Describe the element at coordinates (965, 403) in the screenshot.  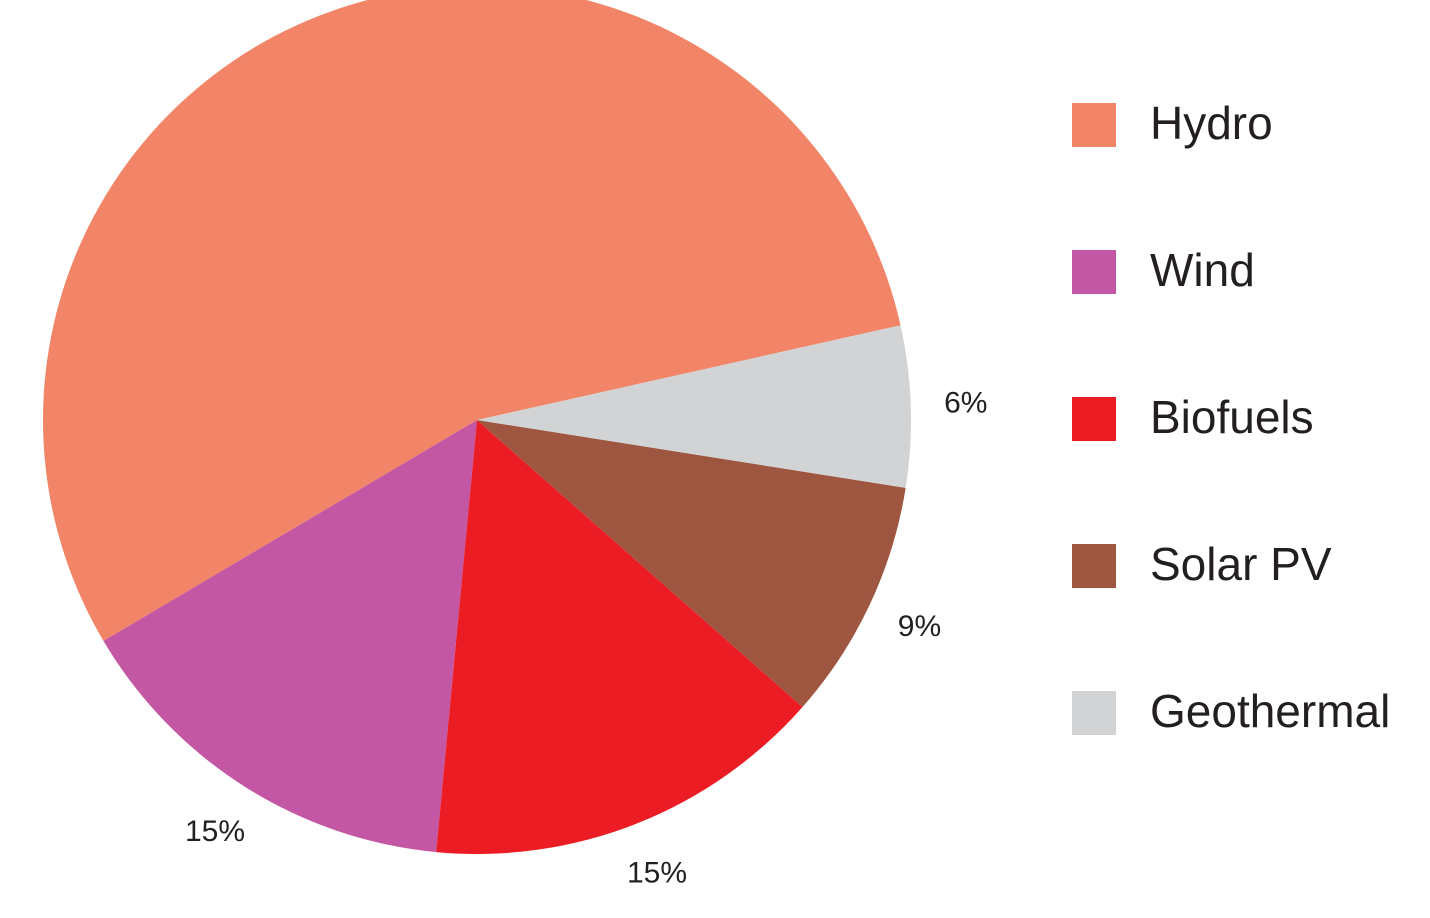
I see `value-label: 6%` at that location.